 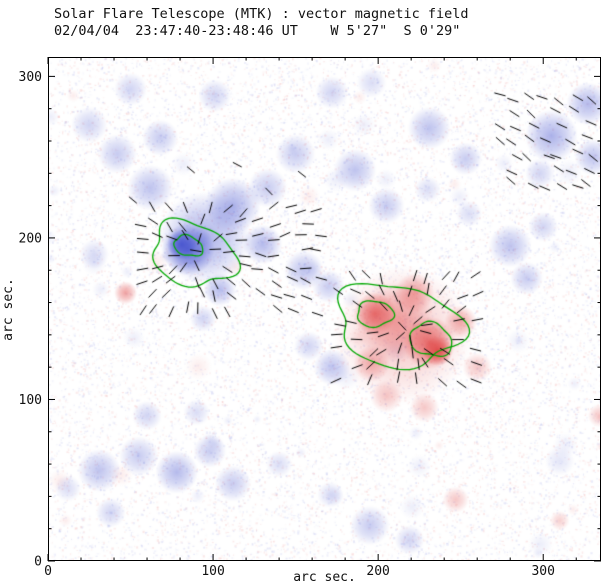 What do you see at coordinates (38, 562) in the screenshot?
I see `y-tick-label: 0` at bounding box center [38, 562].